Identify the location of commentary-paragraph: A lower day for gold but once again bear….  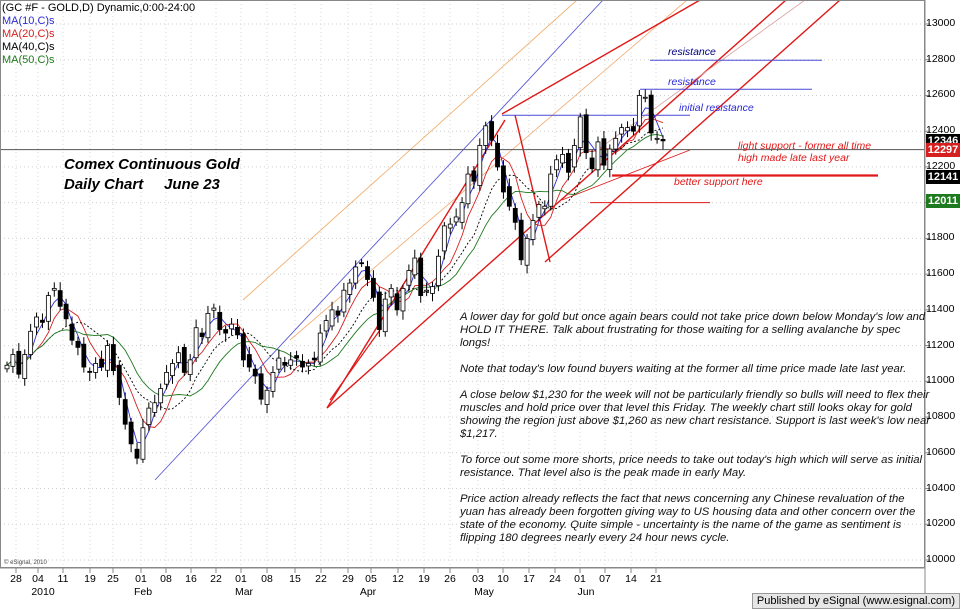
(693, 330).